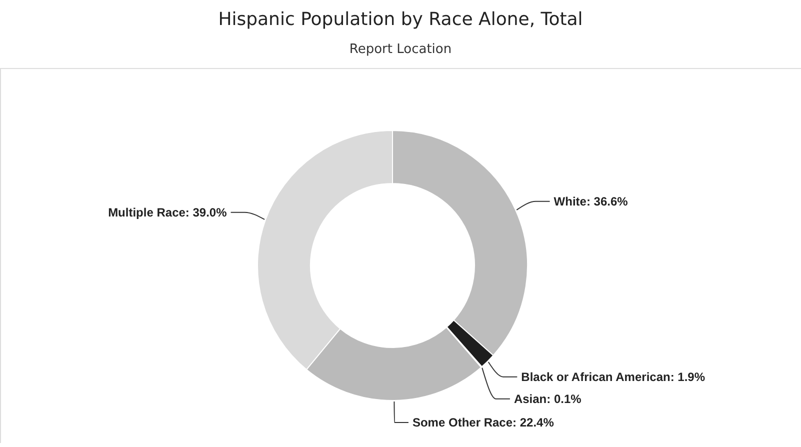 The width and height of the screenshot is (801, 447). What do you see at coordinates (400, 19) in the screenshot?
I see `chart-title: Hispanic Population by Race Alone, Total` at bounding box center [400, 19].